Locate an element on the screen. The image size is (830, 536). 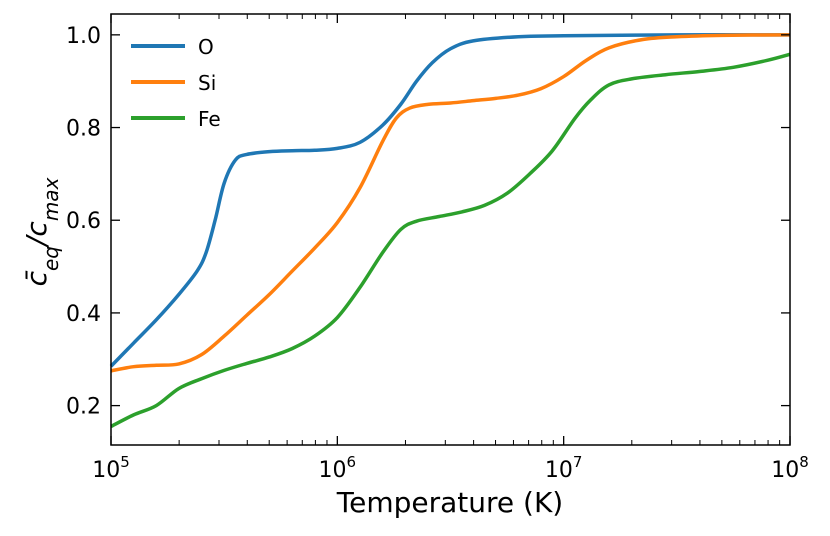
legend-label-fe: Fe is located at coordinates (209, 119).